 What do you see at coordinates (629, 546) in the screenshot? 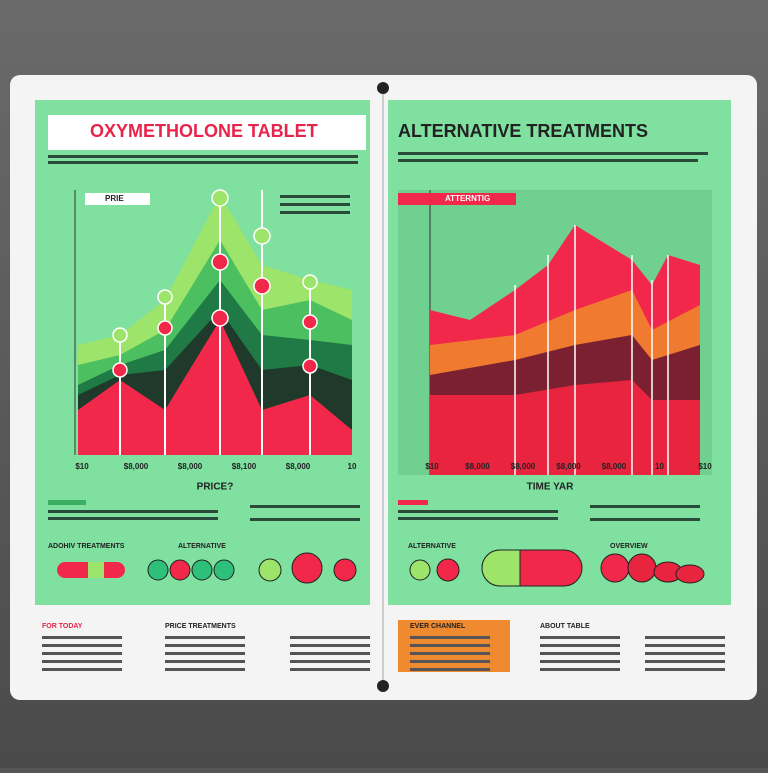
I see `pill-label: OVERVIEW` at bounding box center [629, 546].